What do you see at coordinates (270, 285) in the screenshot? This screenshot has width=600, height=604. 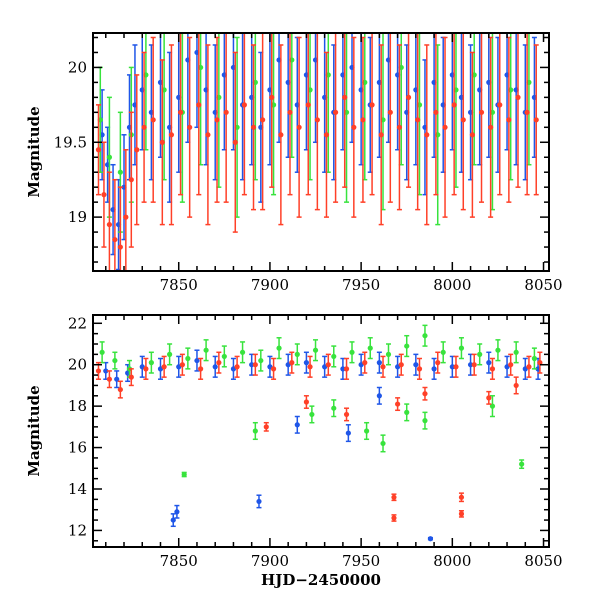 I see `x-tick-label: 7900` at bounding box center [270, 285].